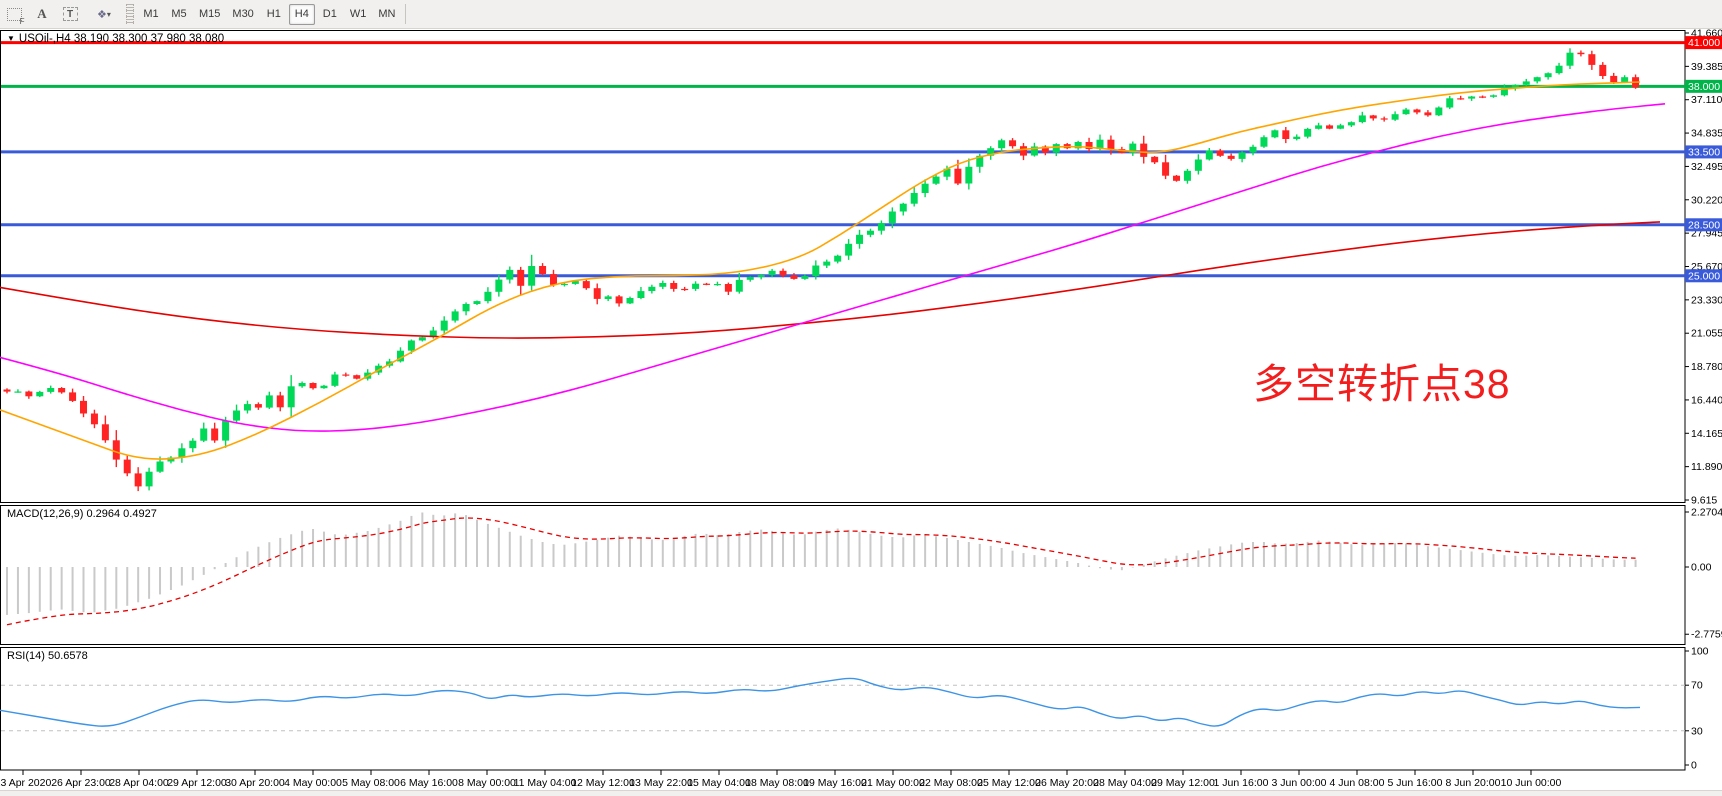 Image resolution: width=1722 pixels, height=796 pixels. I want to click on time-axis-label: 8 May 00:00, so click(487, 783).